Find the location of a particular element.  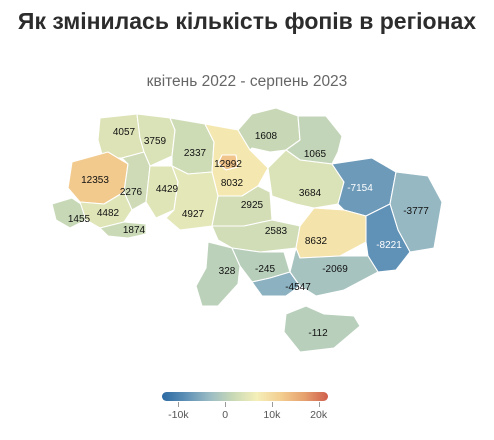

region-8-value-label: 12353 is located at coordinates (95, 180).